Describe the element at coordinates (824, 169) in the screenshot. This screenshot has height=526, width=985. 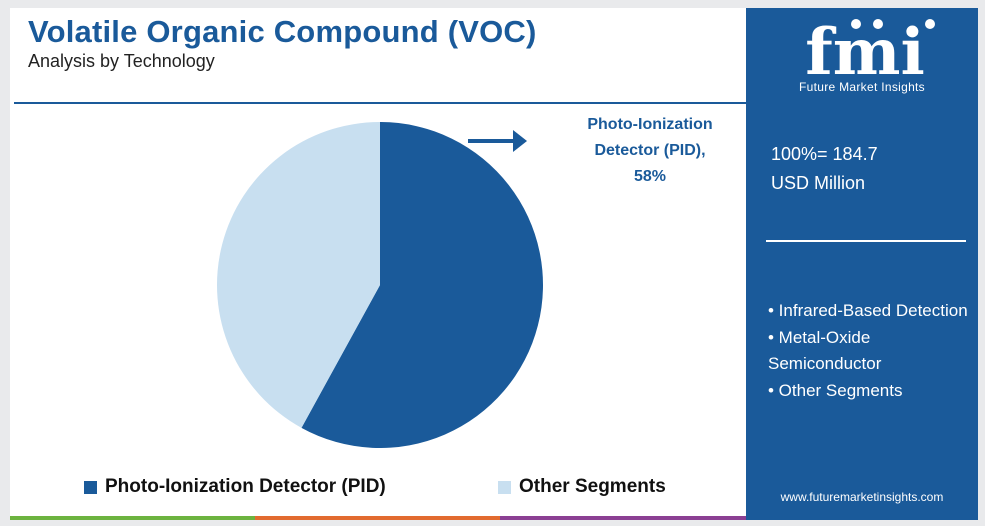
I see `market-total: 100%= 184.7 USD Million` at that location.